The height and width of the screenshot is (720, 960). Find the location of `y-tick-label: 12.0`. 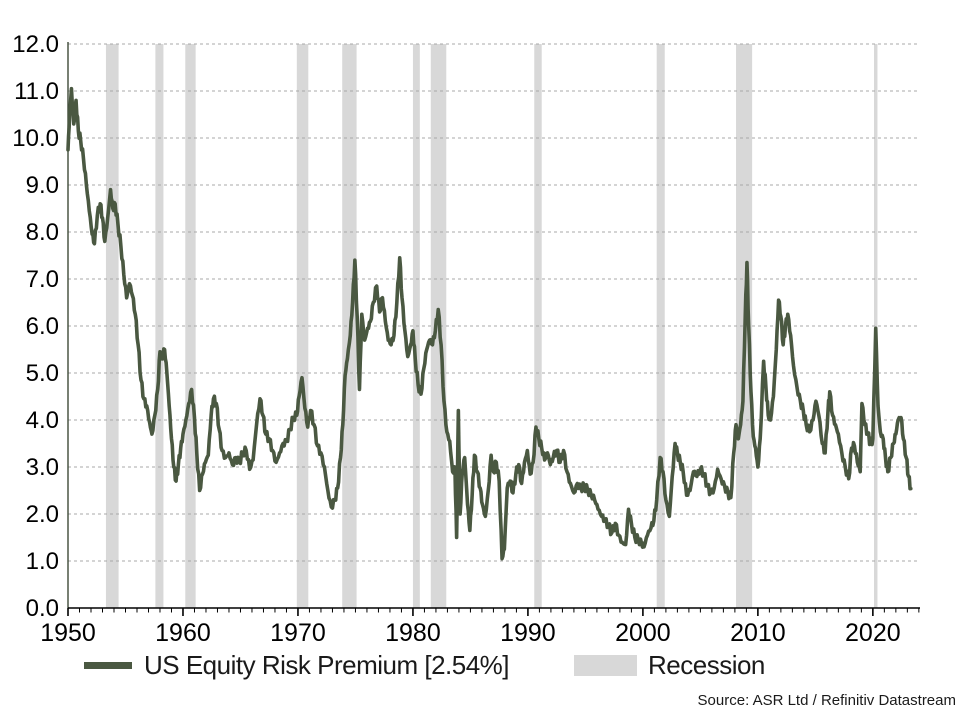

y-tick-label: 12.0 is located at coordinates (35, 44).